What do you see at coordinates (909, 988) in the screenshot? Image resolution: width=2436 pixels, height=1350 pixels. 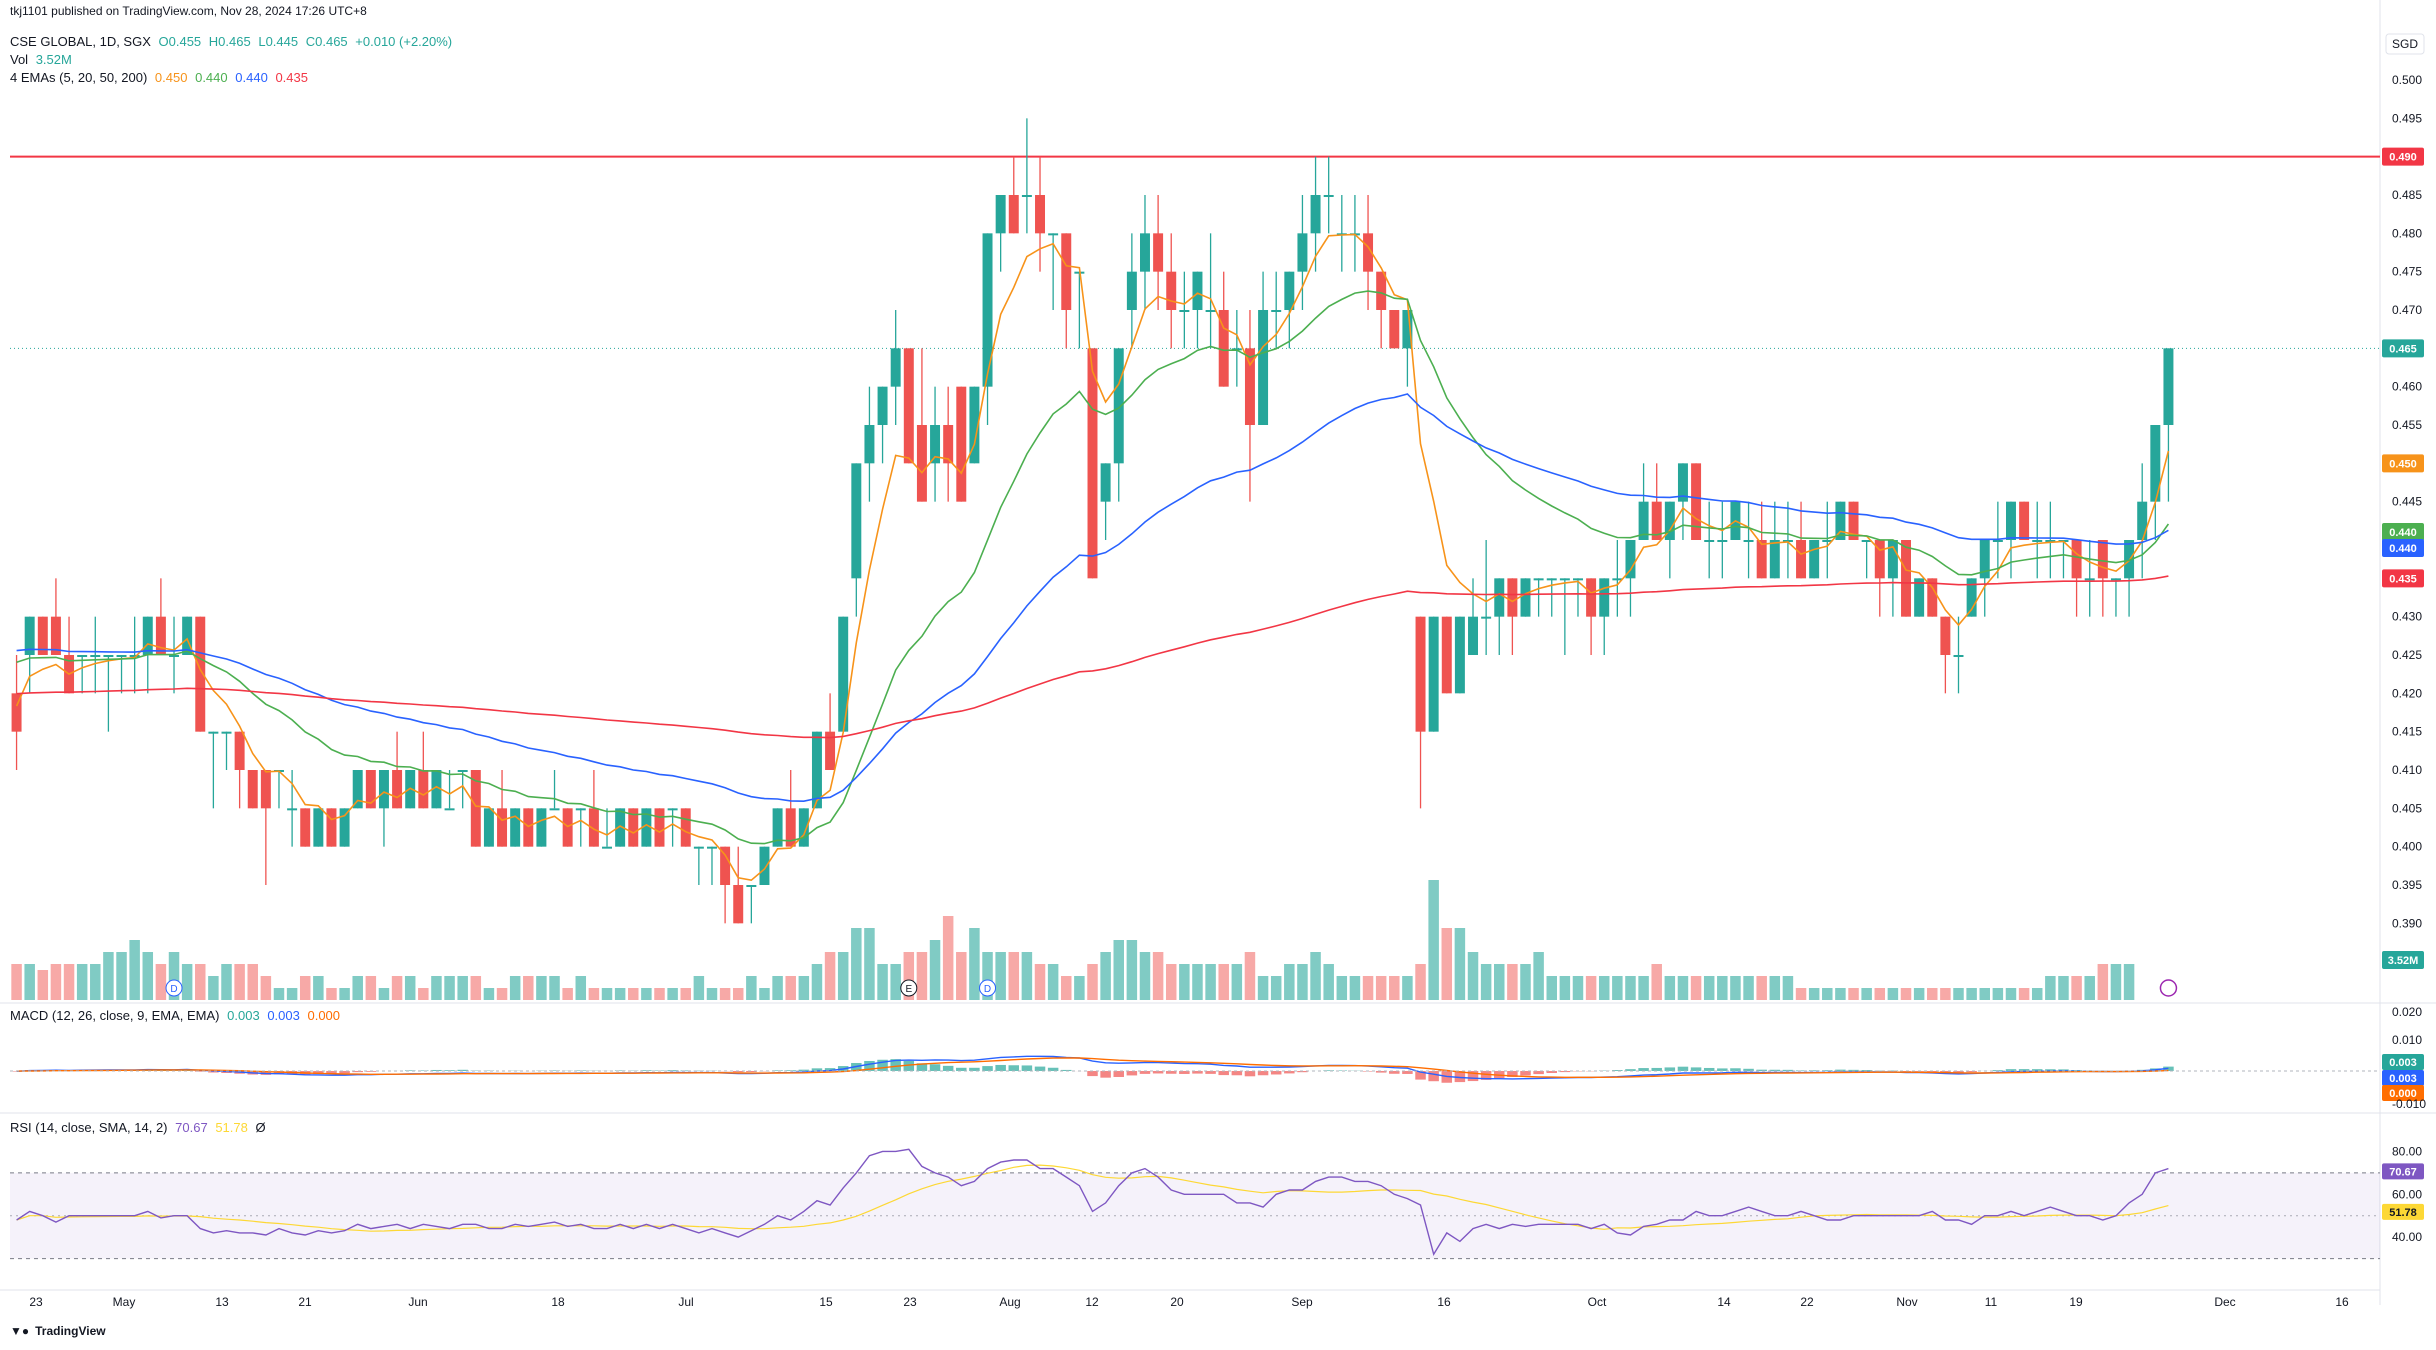 I see `event-marker` at bounding box center [909, 988].